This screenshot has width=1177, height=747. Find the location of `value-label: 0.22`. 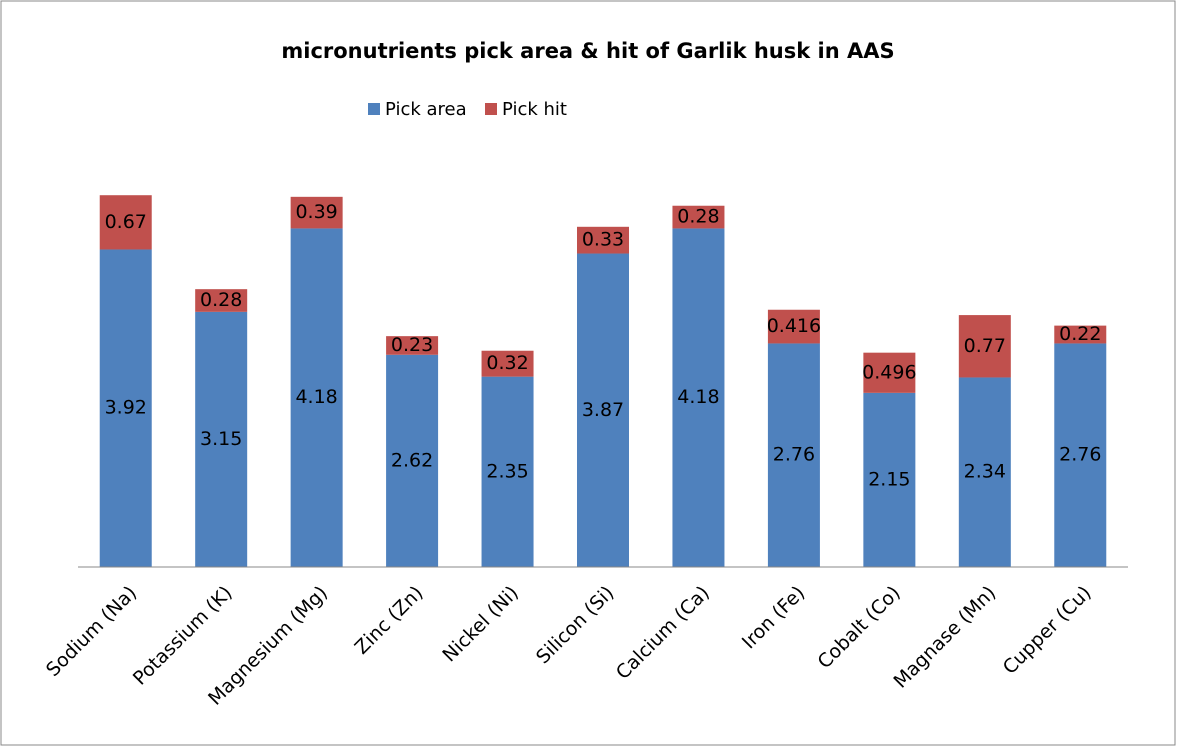

value-label: 0.22 is located at coordinates (1080, 334).